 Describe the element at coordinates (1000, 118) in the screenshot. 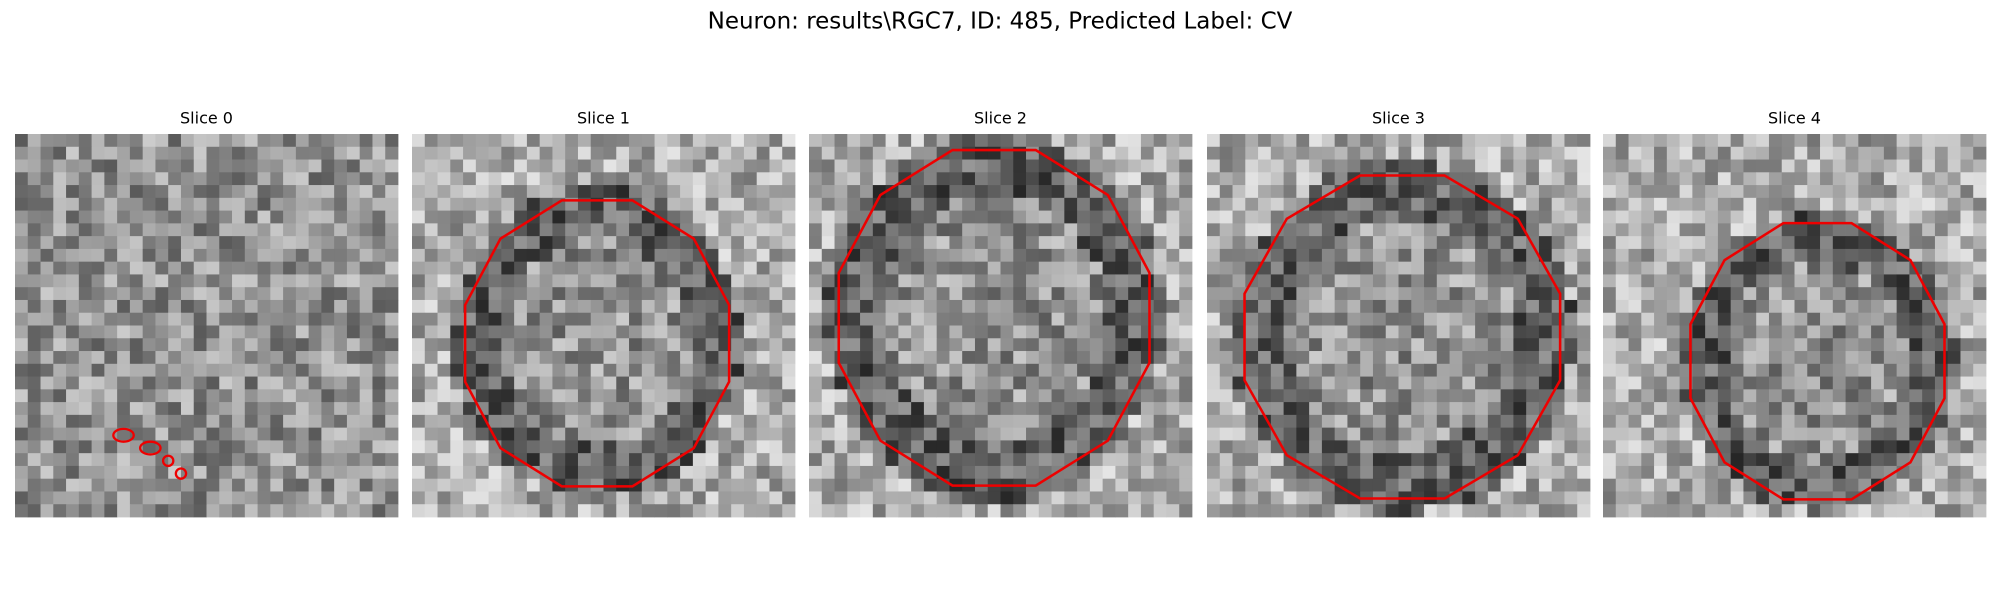

I see `panel-title: Slice 2` at that location.